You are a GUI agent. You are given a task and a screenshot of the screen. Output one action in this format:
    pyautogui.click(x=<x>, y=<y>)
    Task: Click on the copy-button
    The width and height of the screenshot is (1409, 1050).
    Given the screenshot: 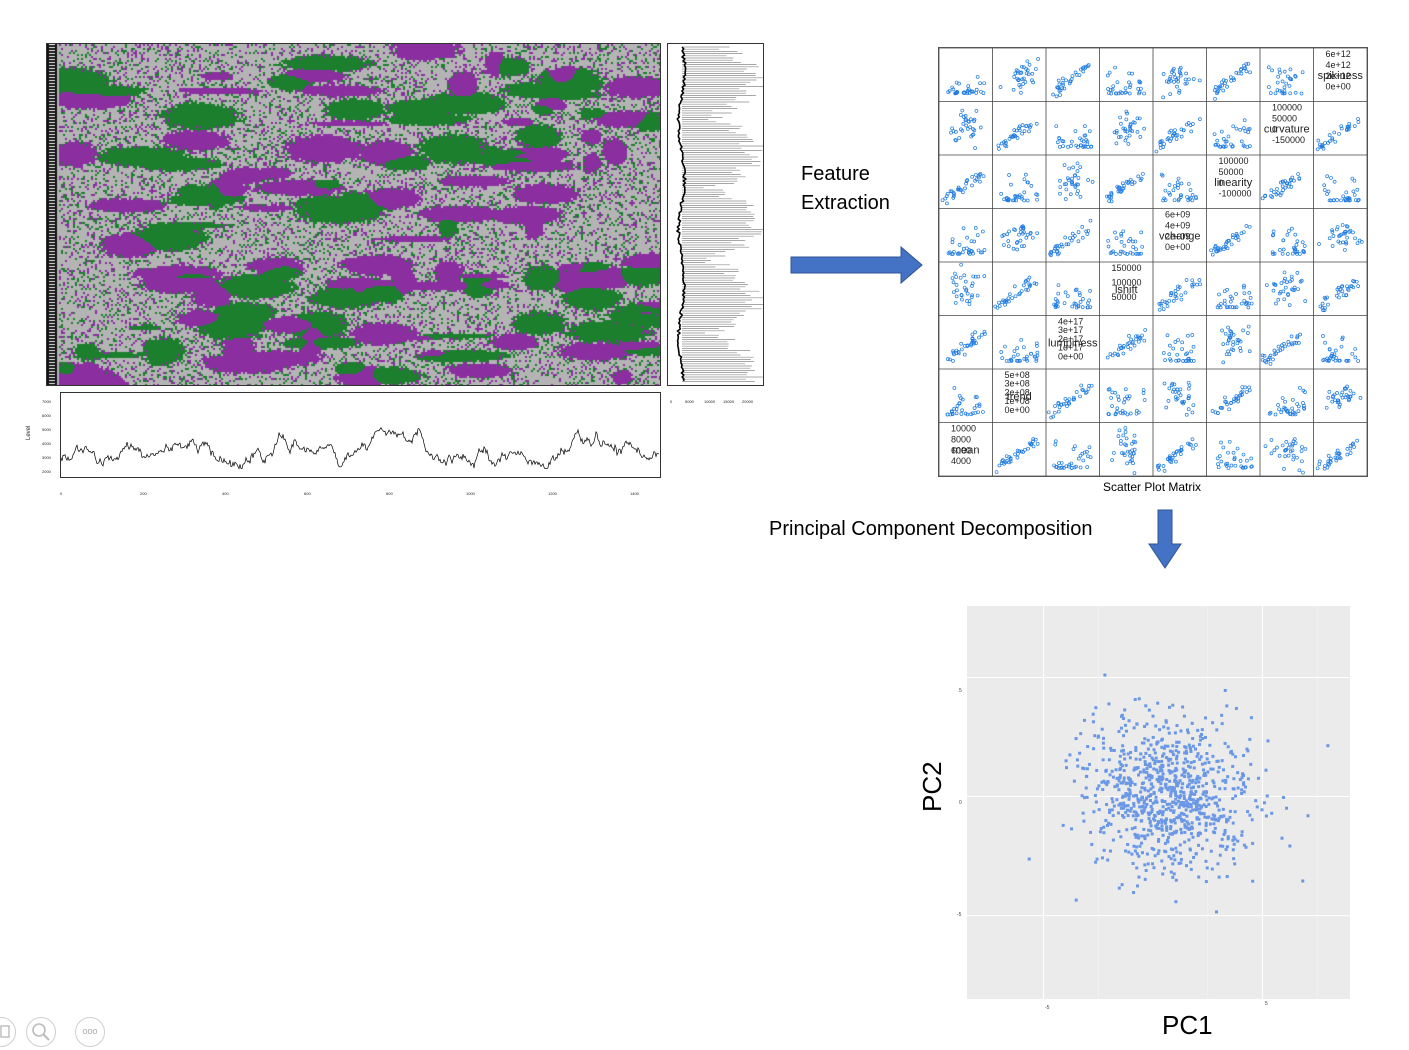 What is the action you would take?
    pyautogui.click(x=8, y=1032)
    